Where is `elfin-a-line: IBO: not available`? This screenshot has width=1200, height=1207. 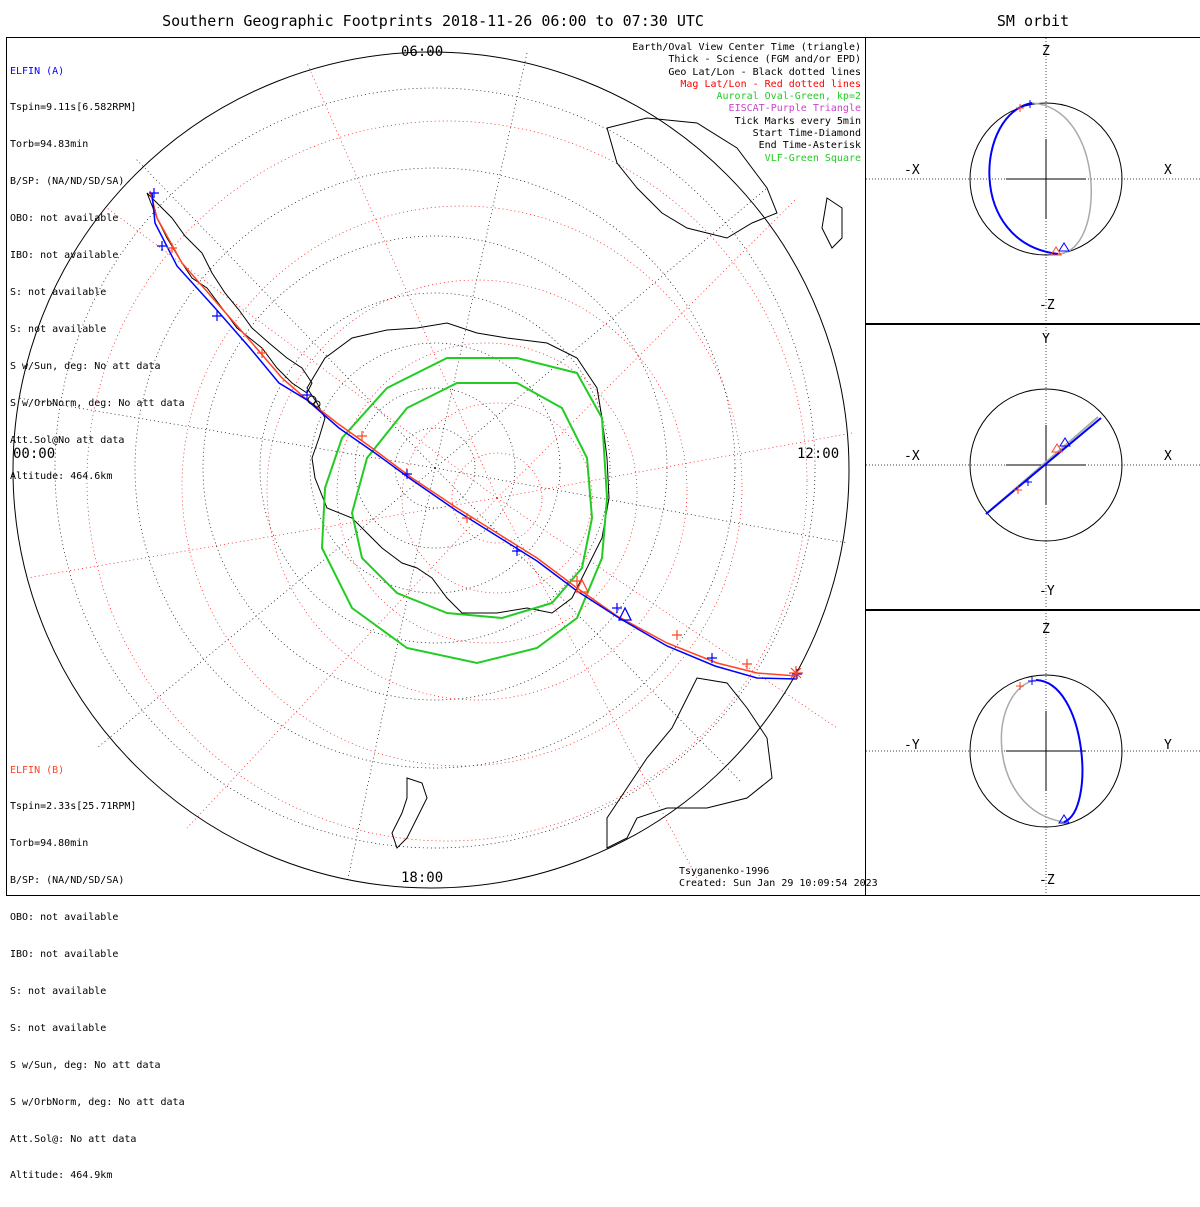
elfin-a-line: IBO: not available is located at coordinates (64, 256).